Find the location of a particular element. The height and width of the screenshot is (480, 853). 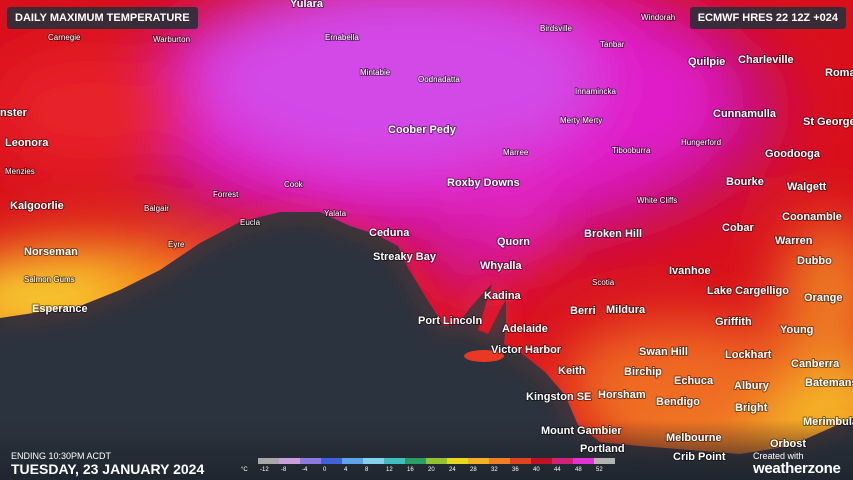

legend-tick-label: -12 is located at coordinates (264, 470).